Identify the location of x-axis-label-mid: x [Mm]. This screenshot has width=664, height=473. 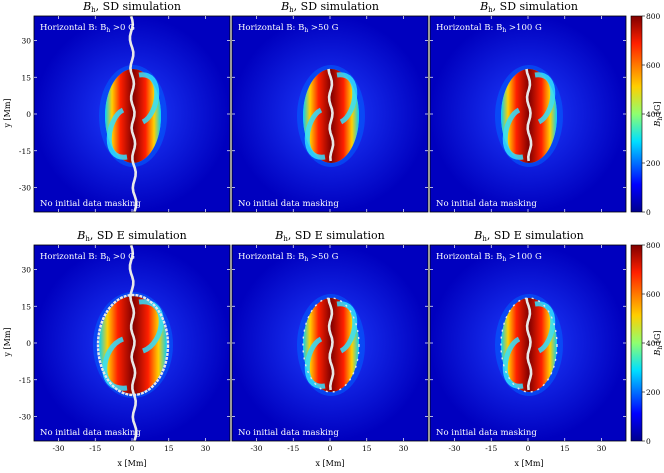
(329, 463).